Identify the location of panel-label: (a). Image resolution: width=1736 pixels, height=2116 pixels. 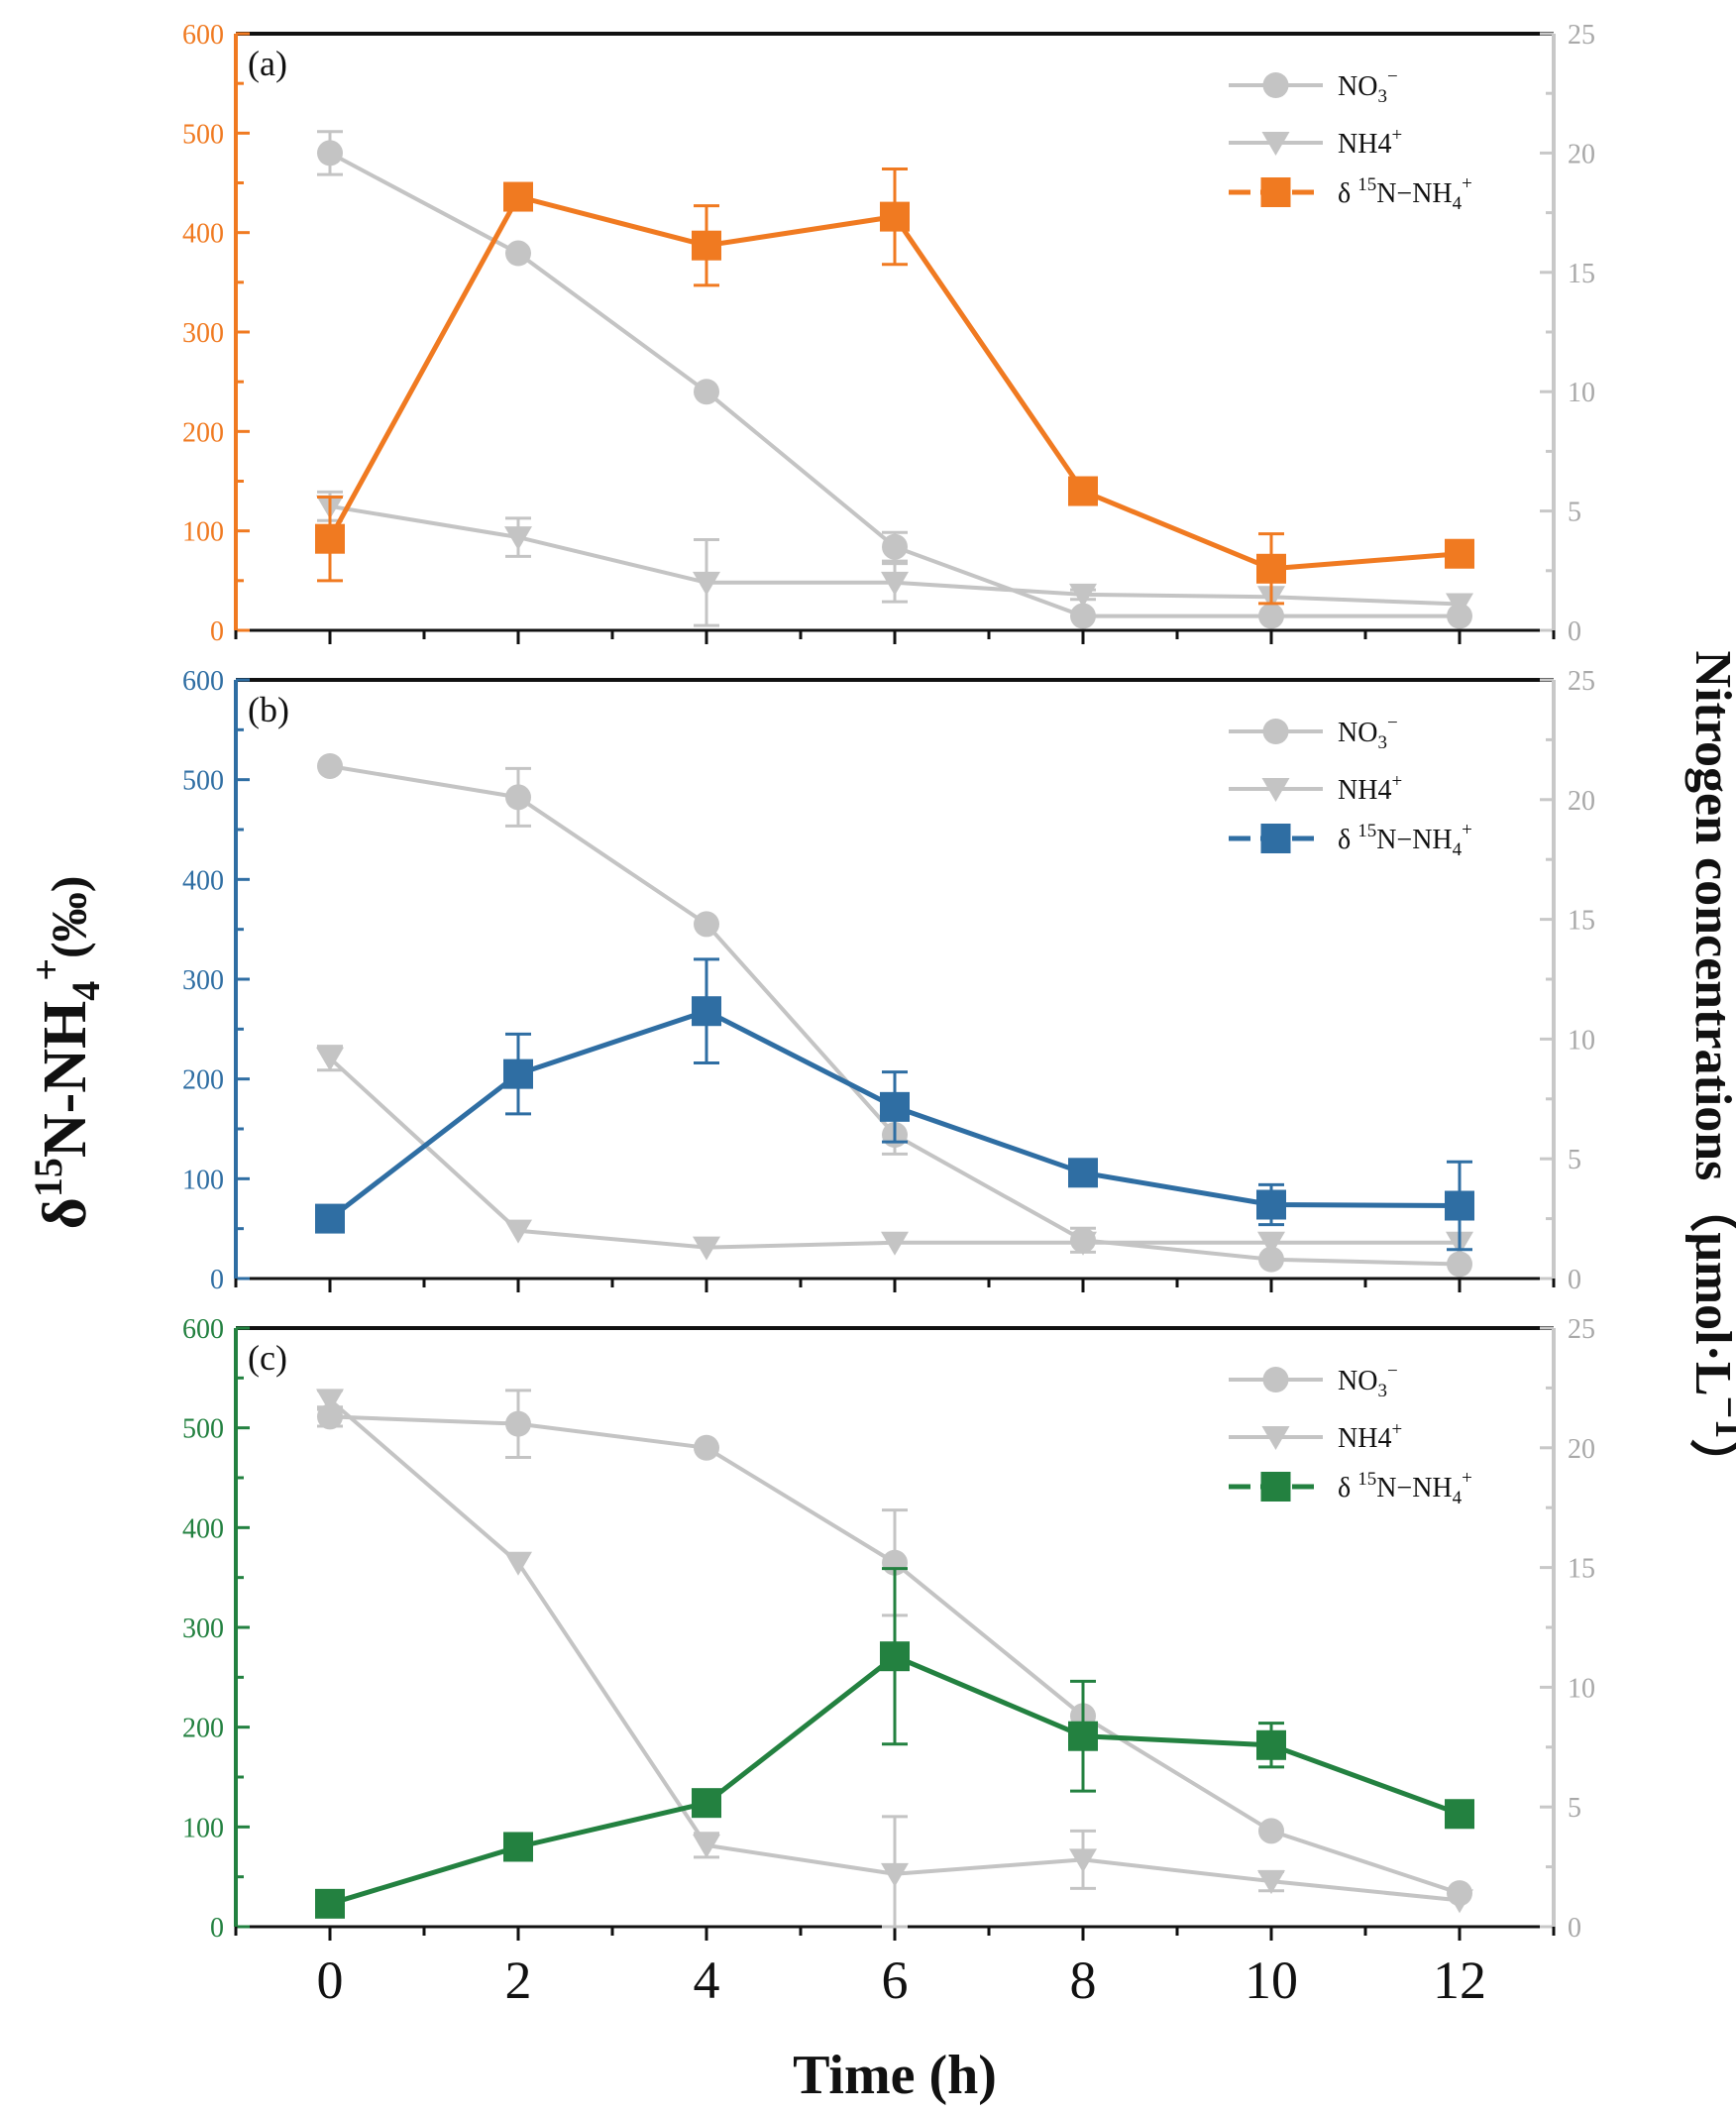
(267, 63).